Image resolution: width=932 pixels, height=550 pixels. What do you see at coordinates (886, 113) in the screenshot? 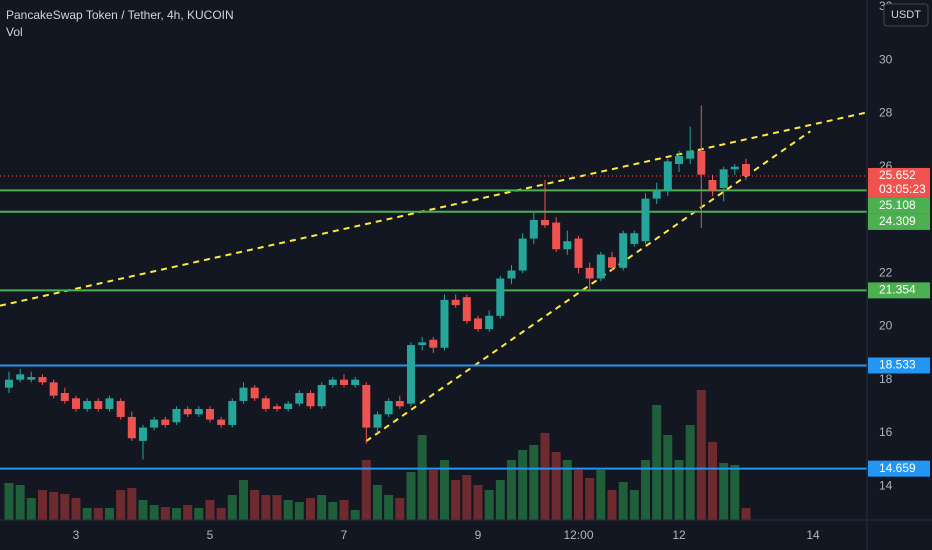
I see `y-tick-label: 28` at bounding box center [886, 113].